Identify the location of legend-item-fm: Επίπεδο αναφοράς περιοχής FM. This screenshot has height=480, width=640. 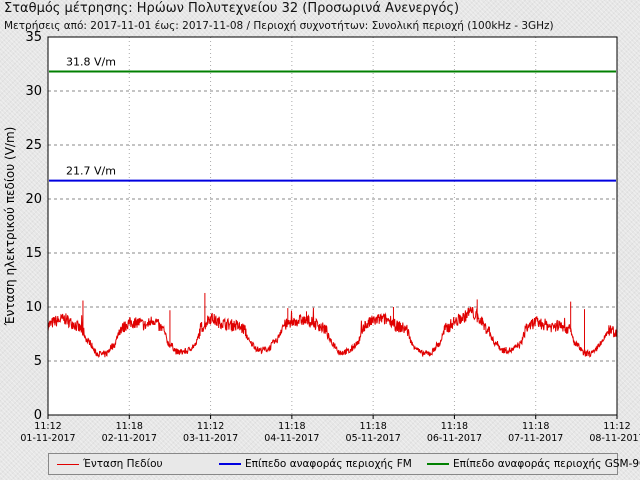
(315, 464).